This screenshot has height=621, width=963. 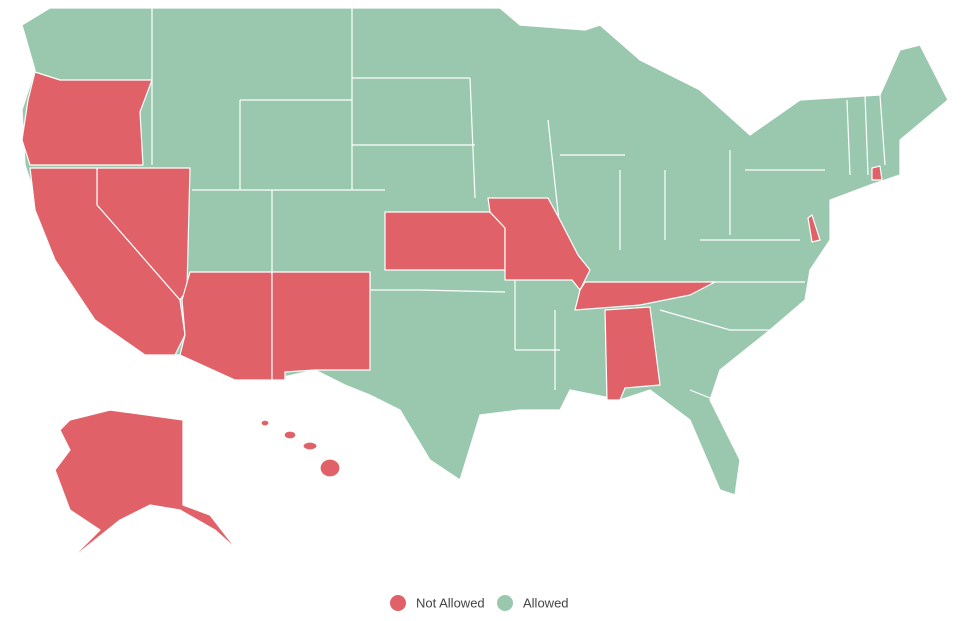 I want to click on legend-label: Not Allowed, so click(x=450, y=602).